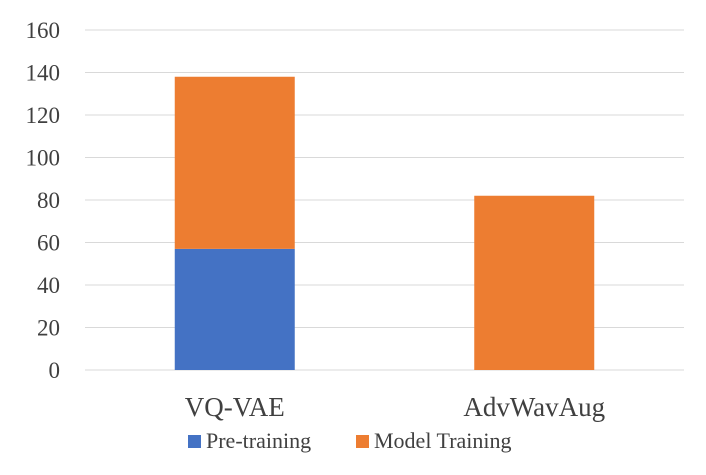 Image resolution: width=706 pixels, height=475 pixels. What do you see at coordinates (43, 158) in the screenshot?
I see `y-tick-label-100: 100` at bounding box center [43, 158].